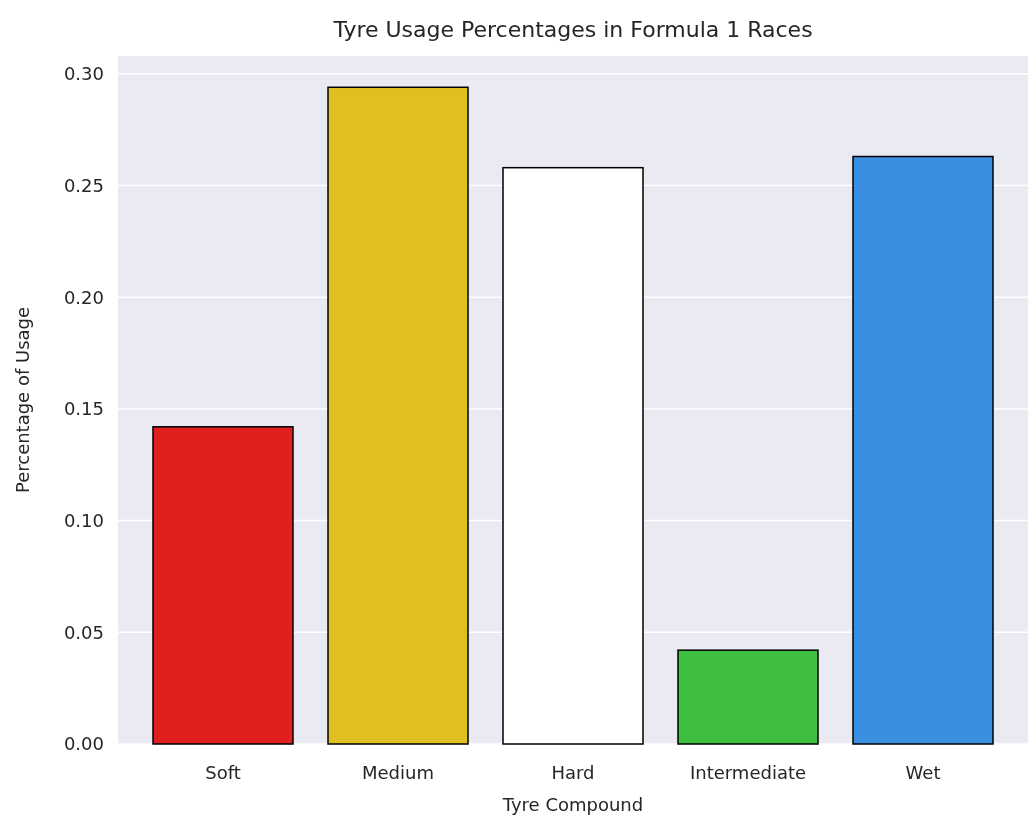 This screenshot has height=820, width=1032. I want to click on y-tick-label: 0.10, so click(83, 520).